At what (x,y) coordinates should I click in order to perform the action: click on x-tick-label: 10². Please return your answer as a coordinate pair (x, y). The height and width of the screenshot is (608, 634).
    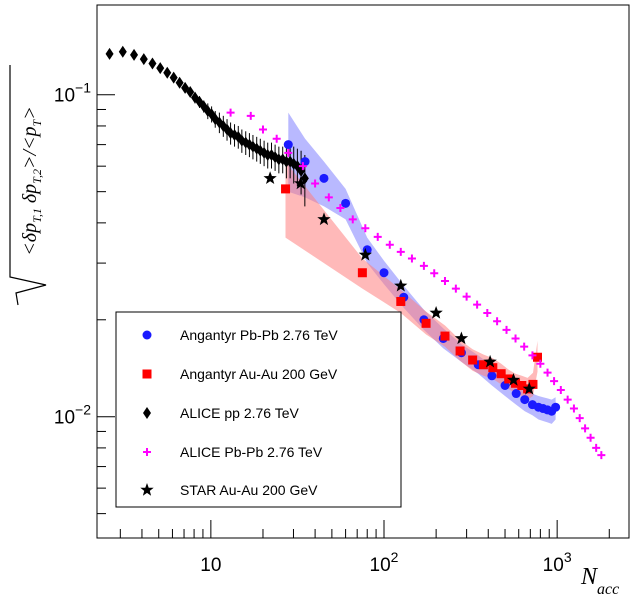
    Looking at the image, I should click on (384, 562).